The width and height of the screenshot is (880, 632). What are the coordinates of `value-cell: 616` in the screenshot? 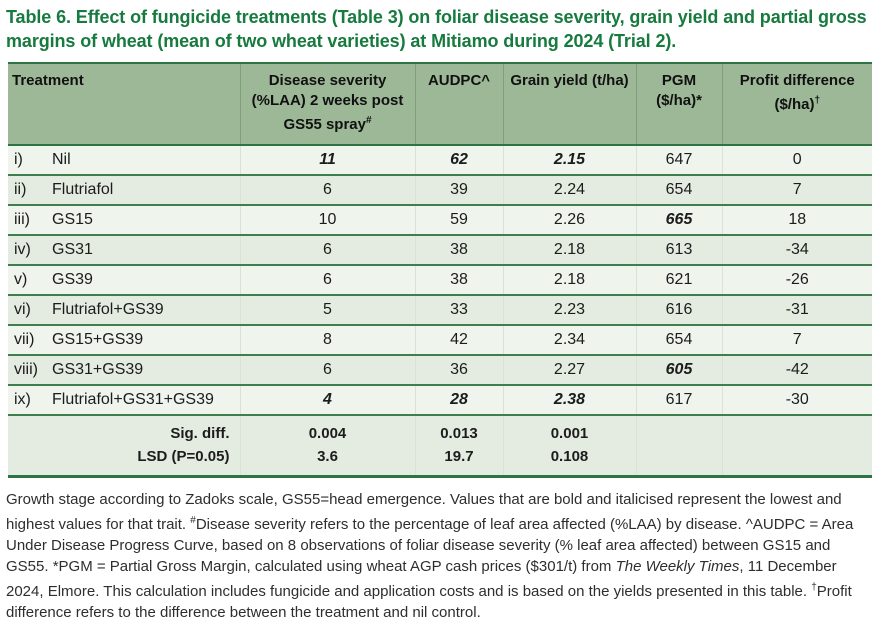 It's located at (678, 310).